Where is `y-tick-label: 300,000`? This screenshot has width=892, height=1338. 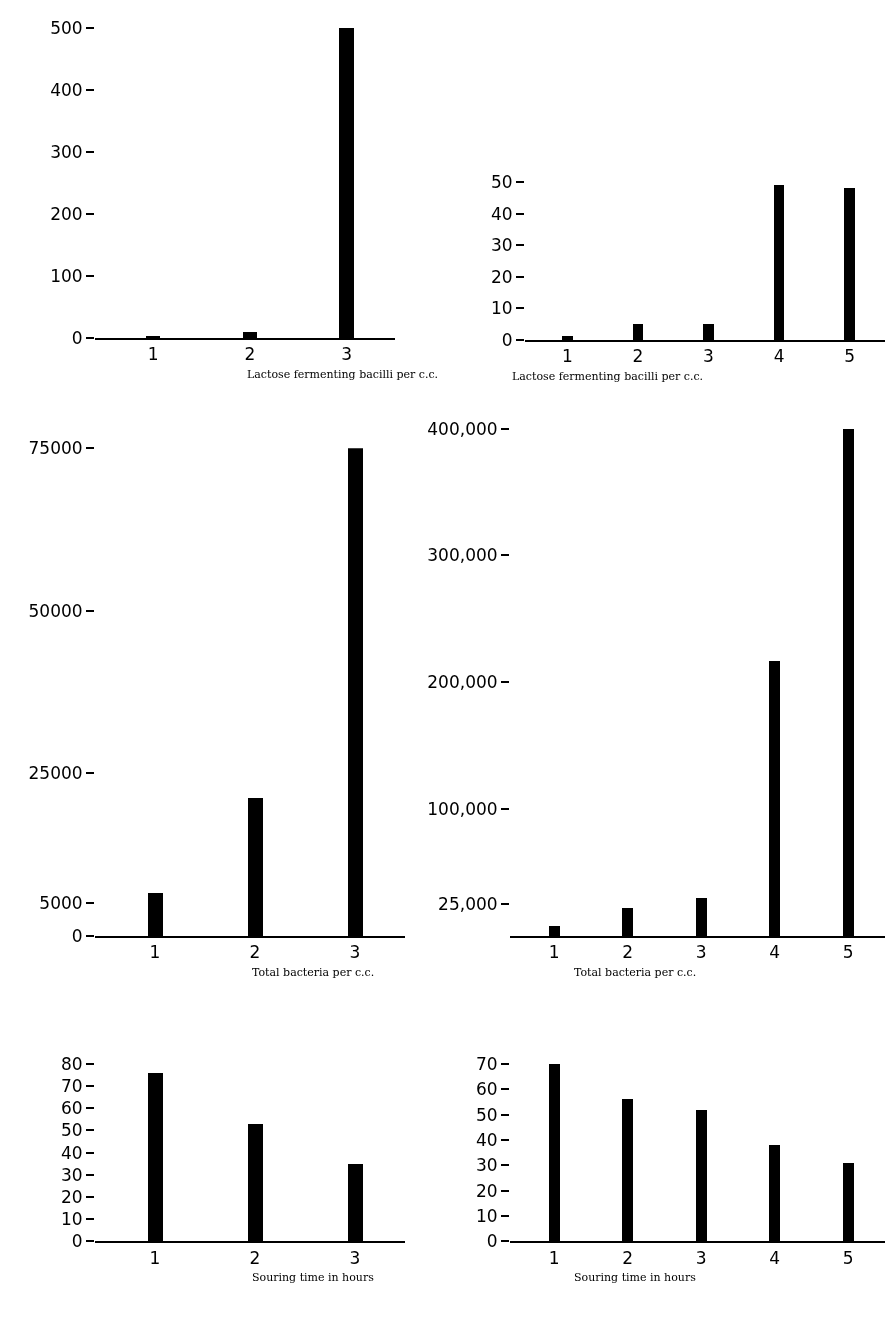 y-tick-label: 300,000 is located at coordinates (462, 555).